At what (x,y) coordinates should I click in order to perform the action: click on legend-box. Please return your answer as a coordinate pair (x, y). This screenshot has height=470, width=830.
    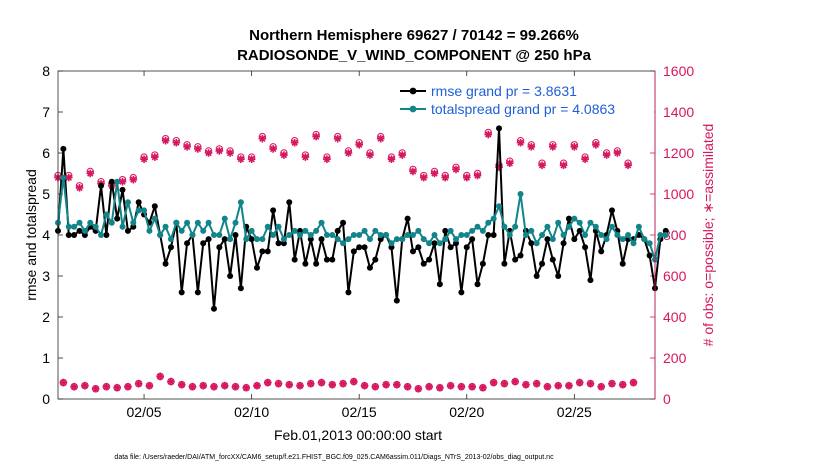
    Looking at the image, I should click on (525, 100).